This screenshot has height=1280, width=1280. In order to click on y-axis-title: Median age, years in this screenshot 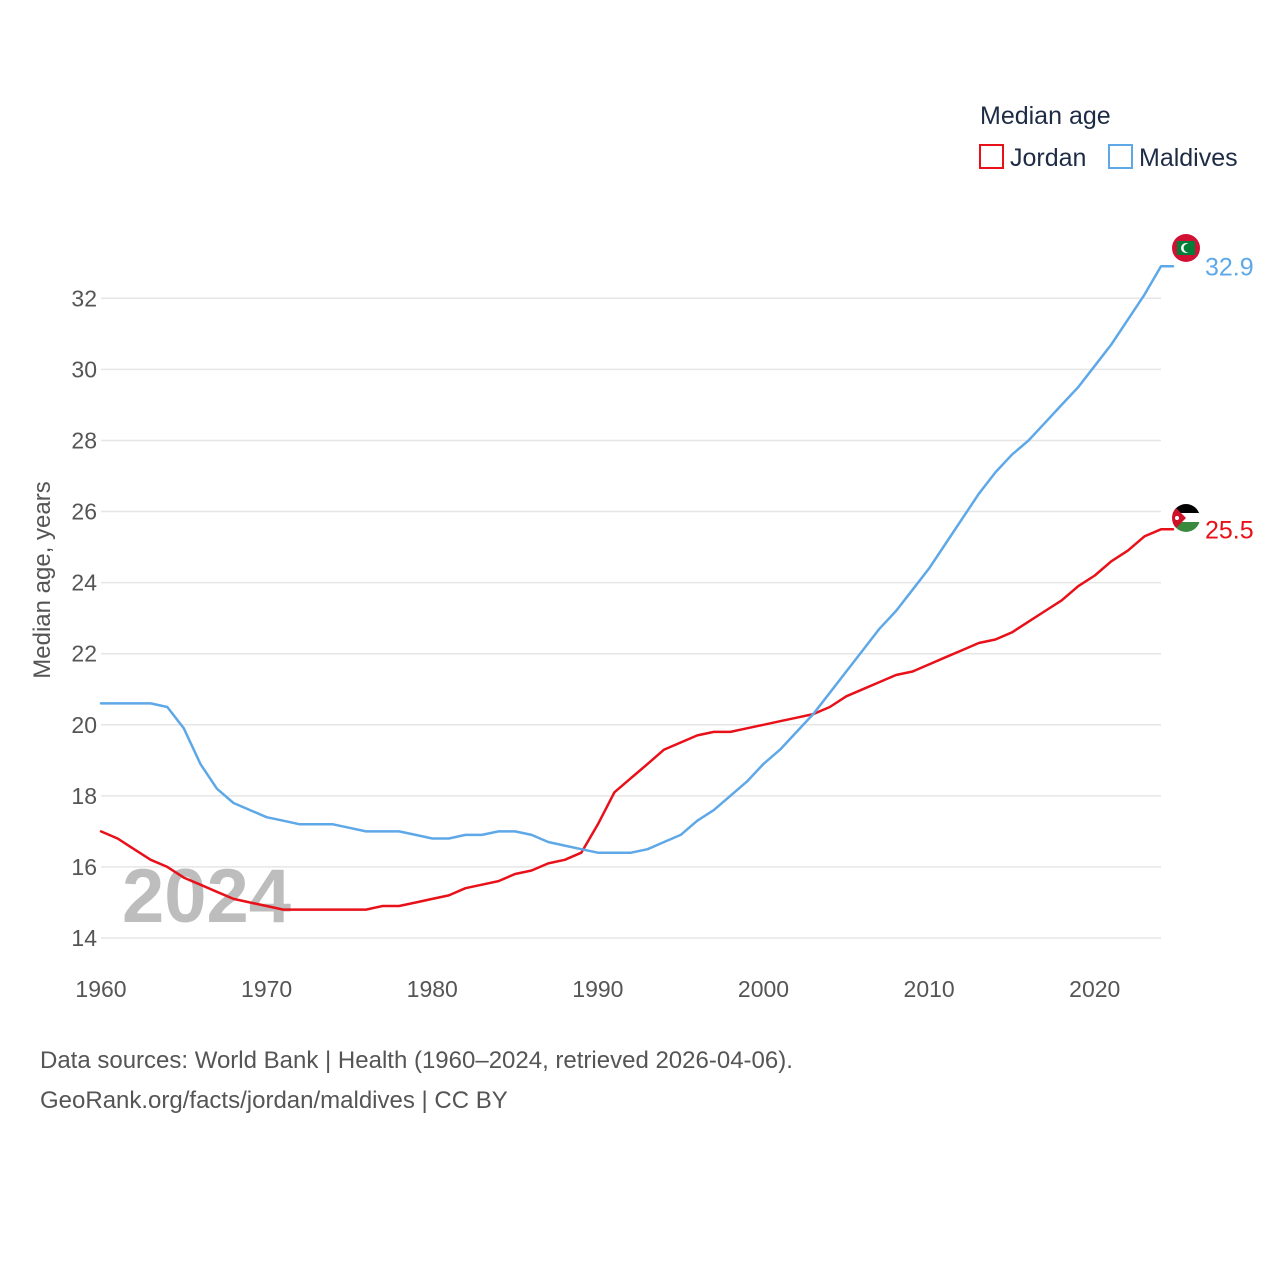, I will do `click(42, 579)`.